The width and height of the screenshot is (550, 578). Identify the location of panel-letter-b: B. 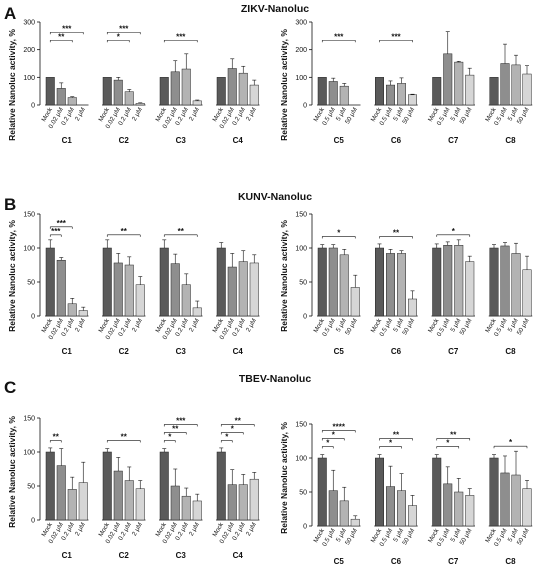
(10, 204).